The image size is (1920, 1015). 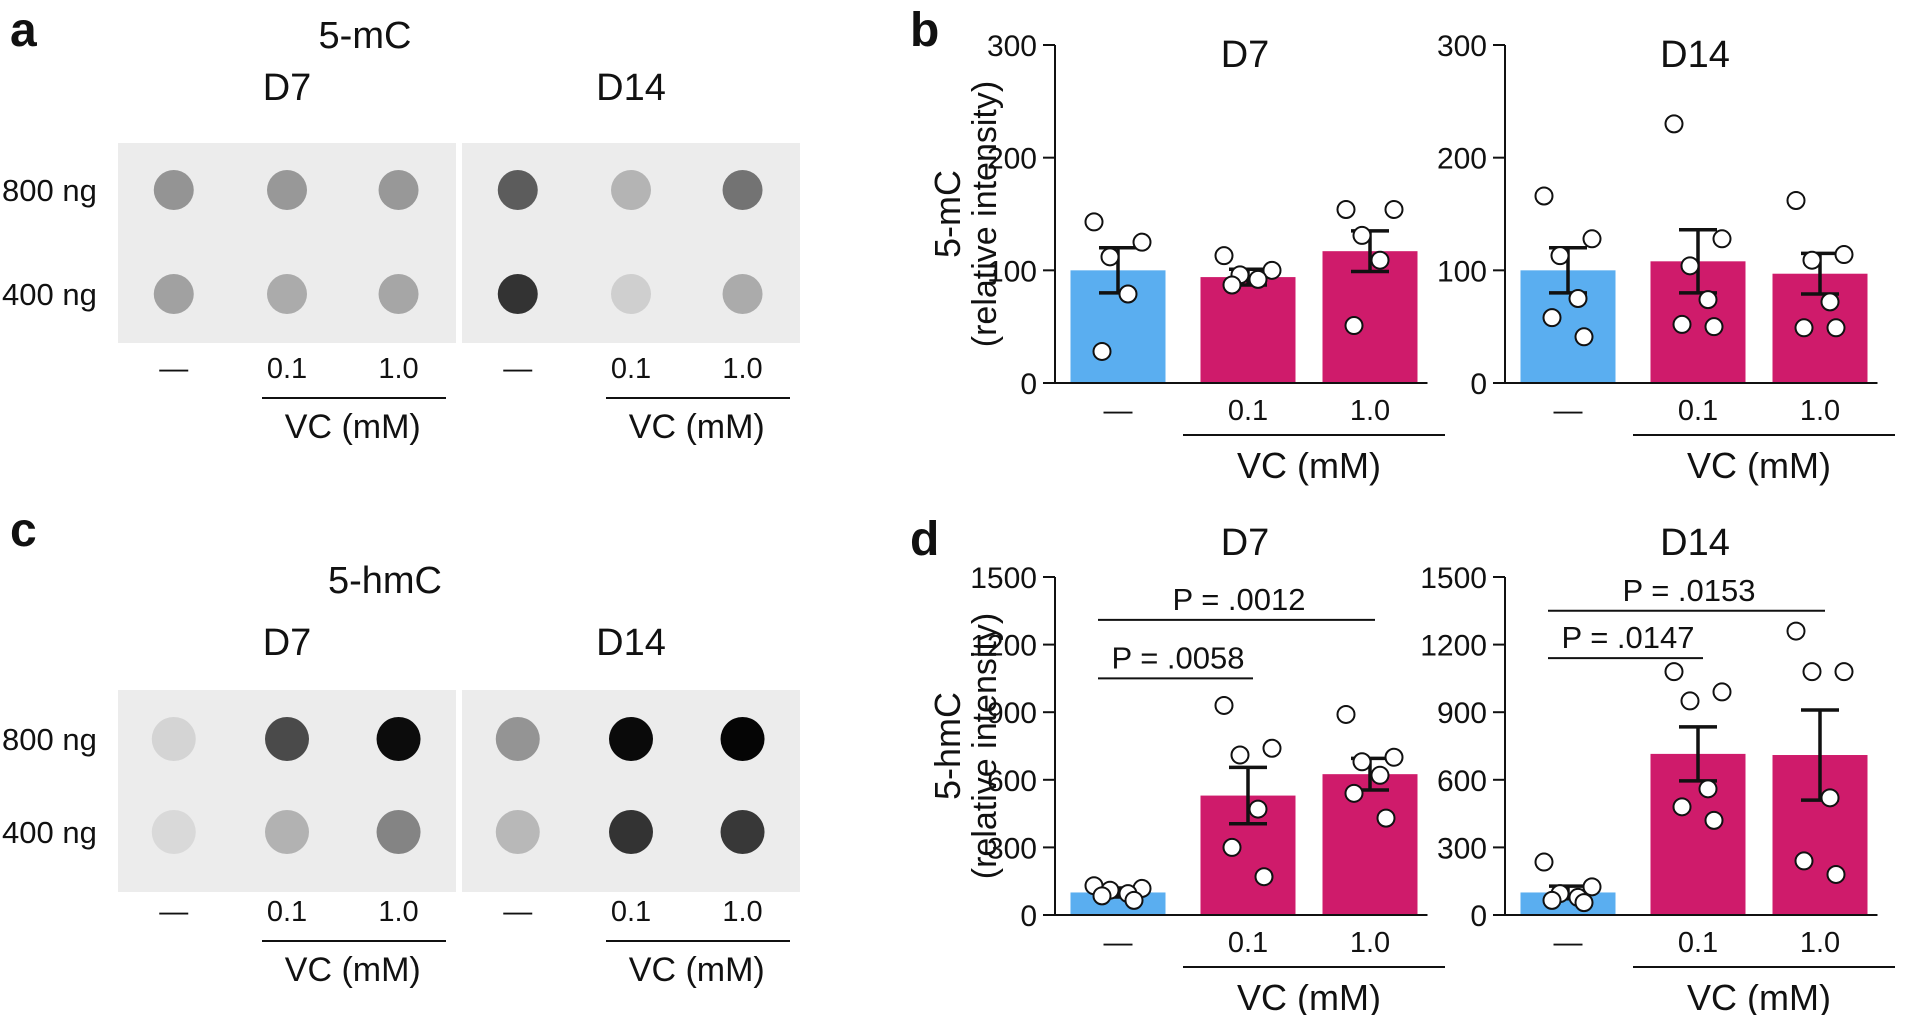 I want to click on y-tick-label: 900, so click(x=1012, y=713).